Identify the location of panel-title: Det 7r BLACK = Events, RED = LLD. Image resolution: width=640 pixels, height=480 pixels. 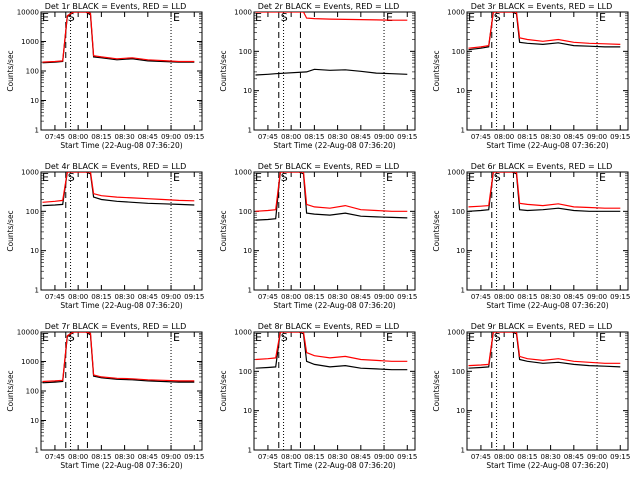
(116, 326).